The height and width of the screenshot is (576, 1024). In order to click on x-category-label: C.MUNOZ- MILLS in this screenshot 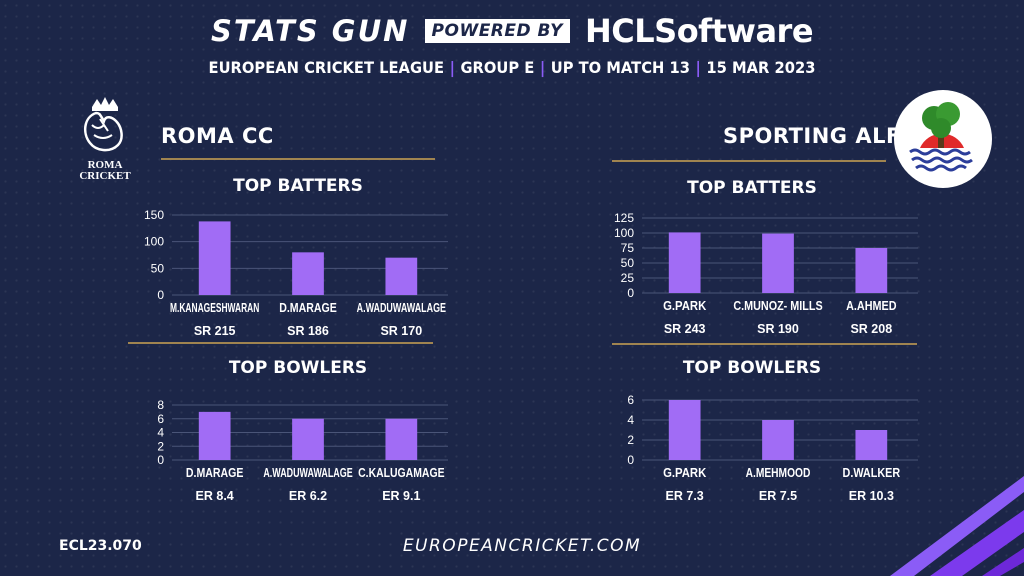, I will do `click(777, 306)`.